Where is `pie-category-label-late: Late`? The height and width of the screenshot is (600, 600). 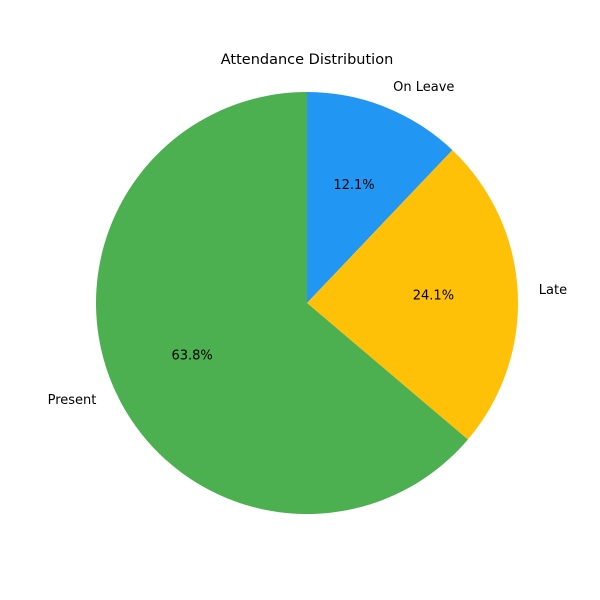 pie-category-label-late: Late is located at coordinates (553, 290).